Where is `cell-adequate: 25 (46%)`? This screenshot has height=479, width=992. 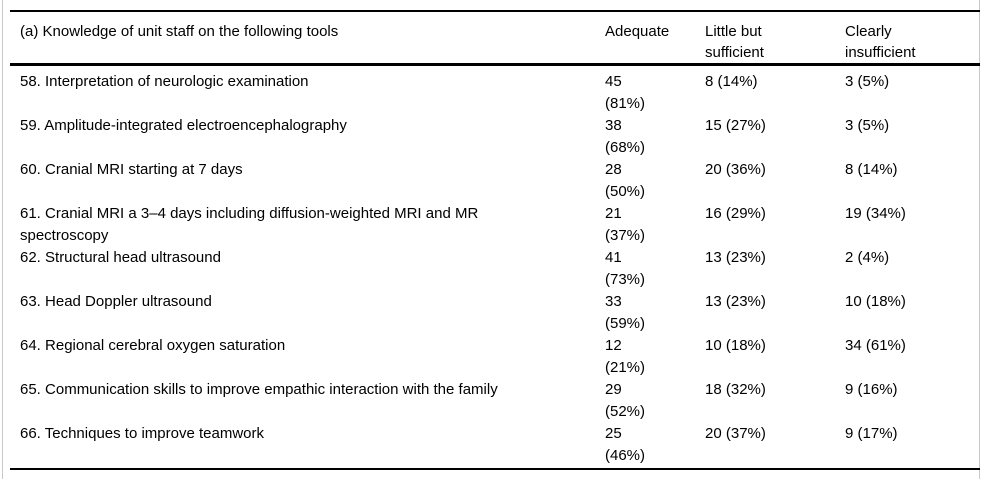
cell-adequate: 25 (46%) is located at coordinates (655, 445).